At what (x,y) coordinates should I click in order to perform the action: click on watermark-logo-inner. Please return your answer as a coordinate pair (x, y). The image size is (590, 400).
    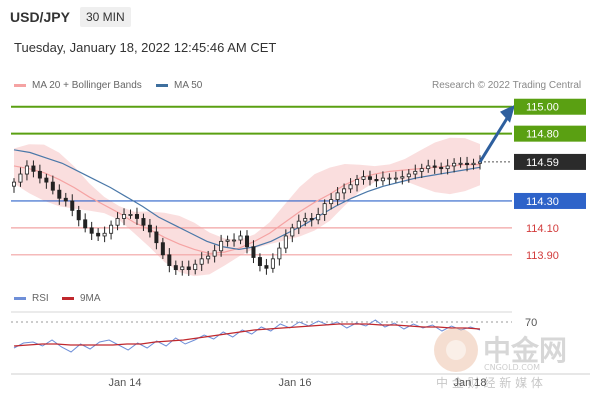
    Looking at the image, I should click on (456, 350).